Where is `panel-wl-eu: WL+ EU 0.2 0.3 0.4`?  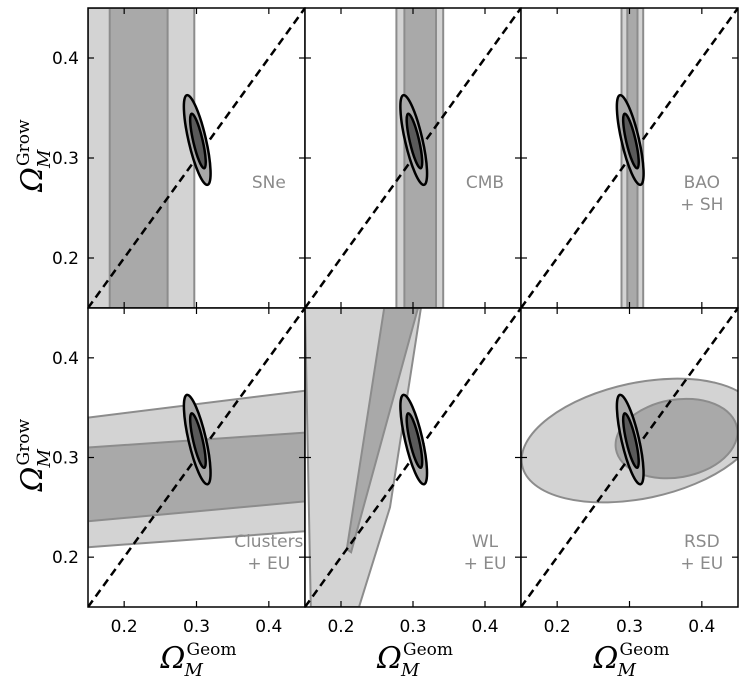 panel-wl-eu: WL+ EU 0.2 0.3 0.4 is located at coordinates (413, 472).